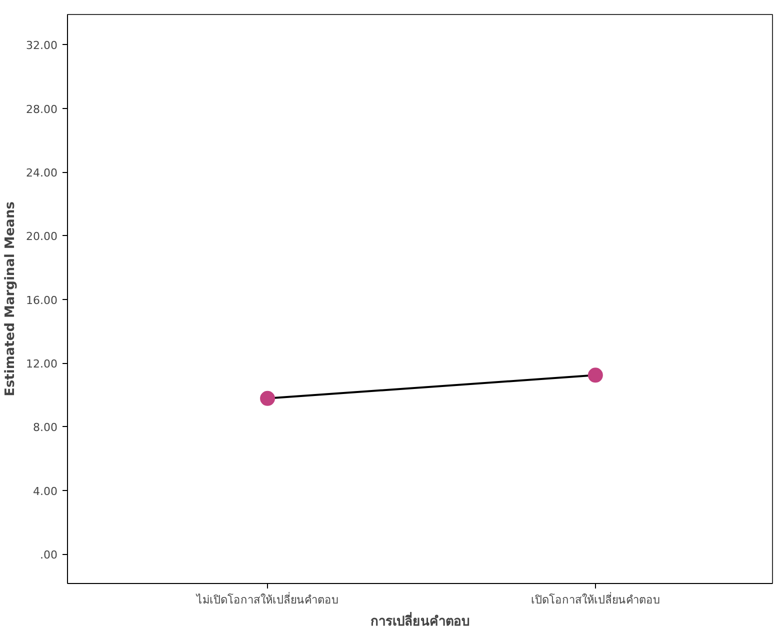 Image resolution: width=780 pixels, height=632 pixels. Describe the element at coordinates (42, 300) in the screenshot. I see `y-tick-label: 16.00` at that location.